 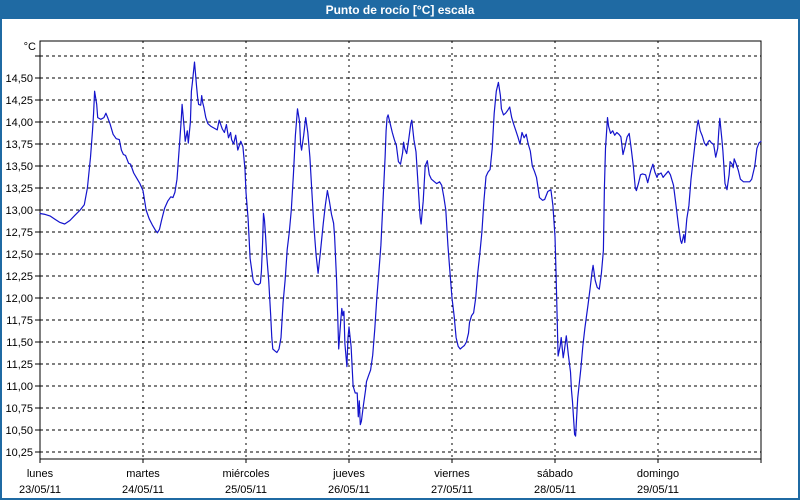 What do you see at coordinates (19, 233) in the screenshot?
I see `y-tick-label: 12,75` at bounding box center [19, 233].